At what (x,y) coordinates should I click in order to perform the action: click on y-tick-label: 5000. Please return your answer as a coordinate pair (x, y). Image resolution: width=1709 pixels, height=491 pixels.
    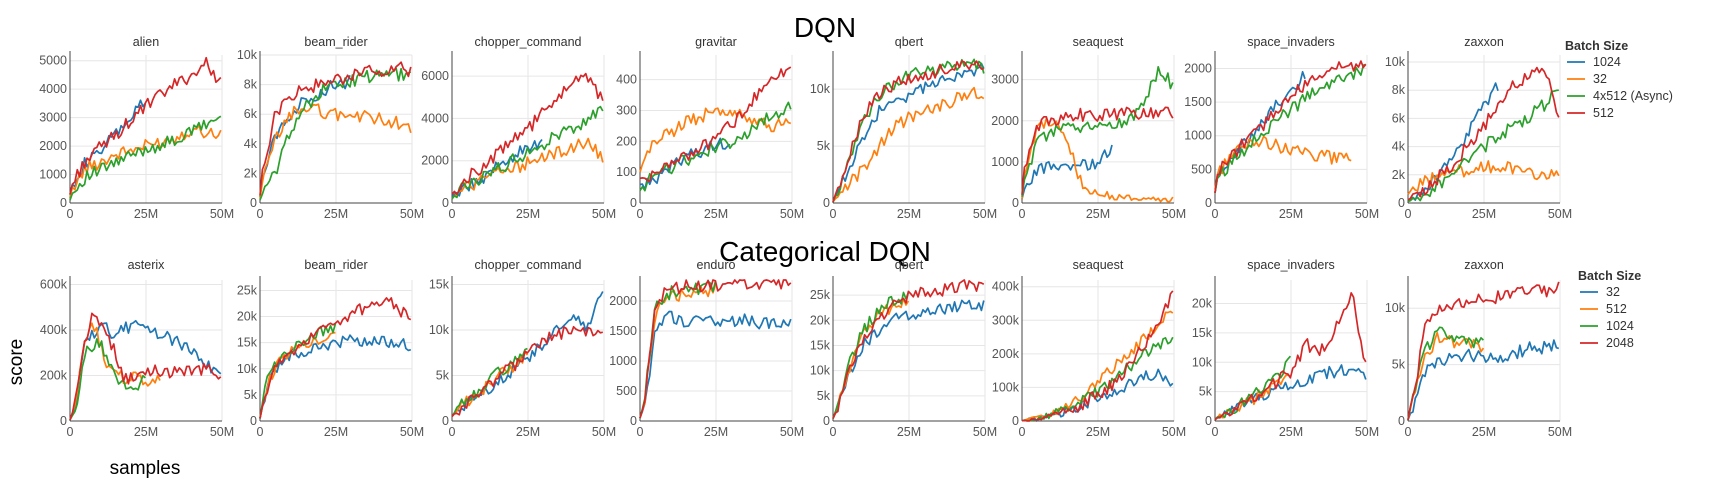
    Looking at the image, I should click on (53, 61).